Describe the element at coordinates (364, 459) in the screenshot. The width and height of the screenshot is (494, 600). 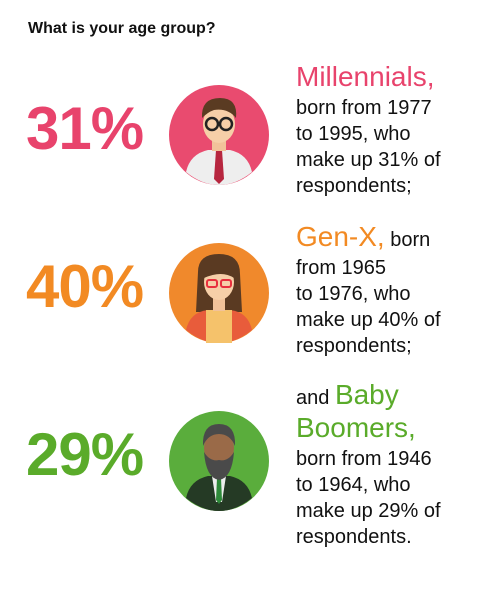
I see `line: born from 1946` at that location.